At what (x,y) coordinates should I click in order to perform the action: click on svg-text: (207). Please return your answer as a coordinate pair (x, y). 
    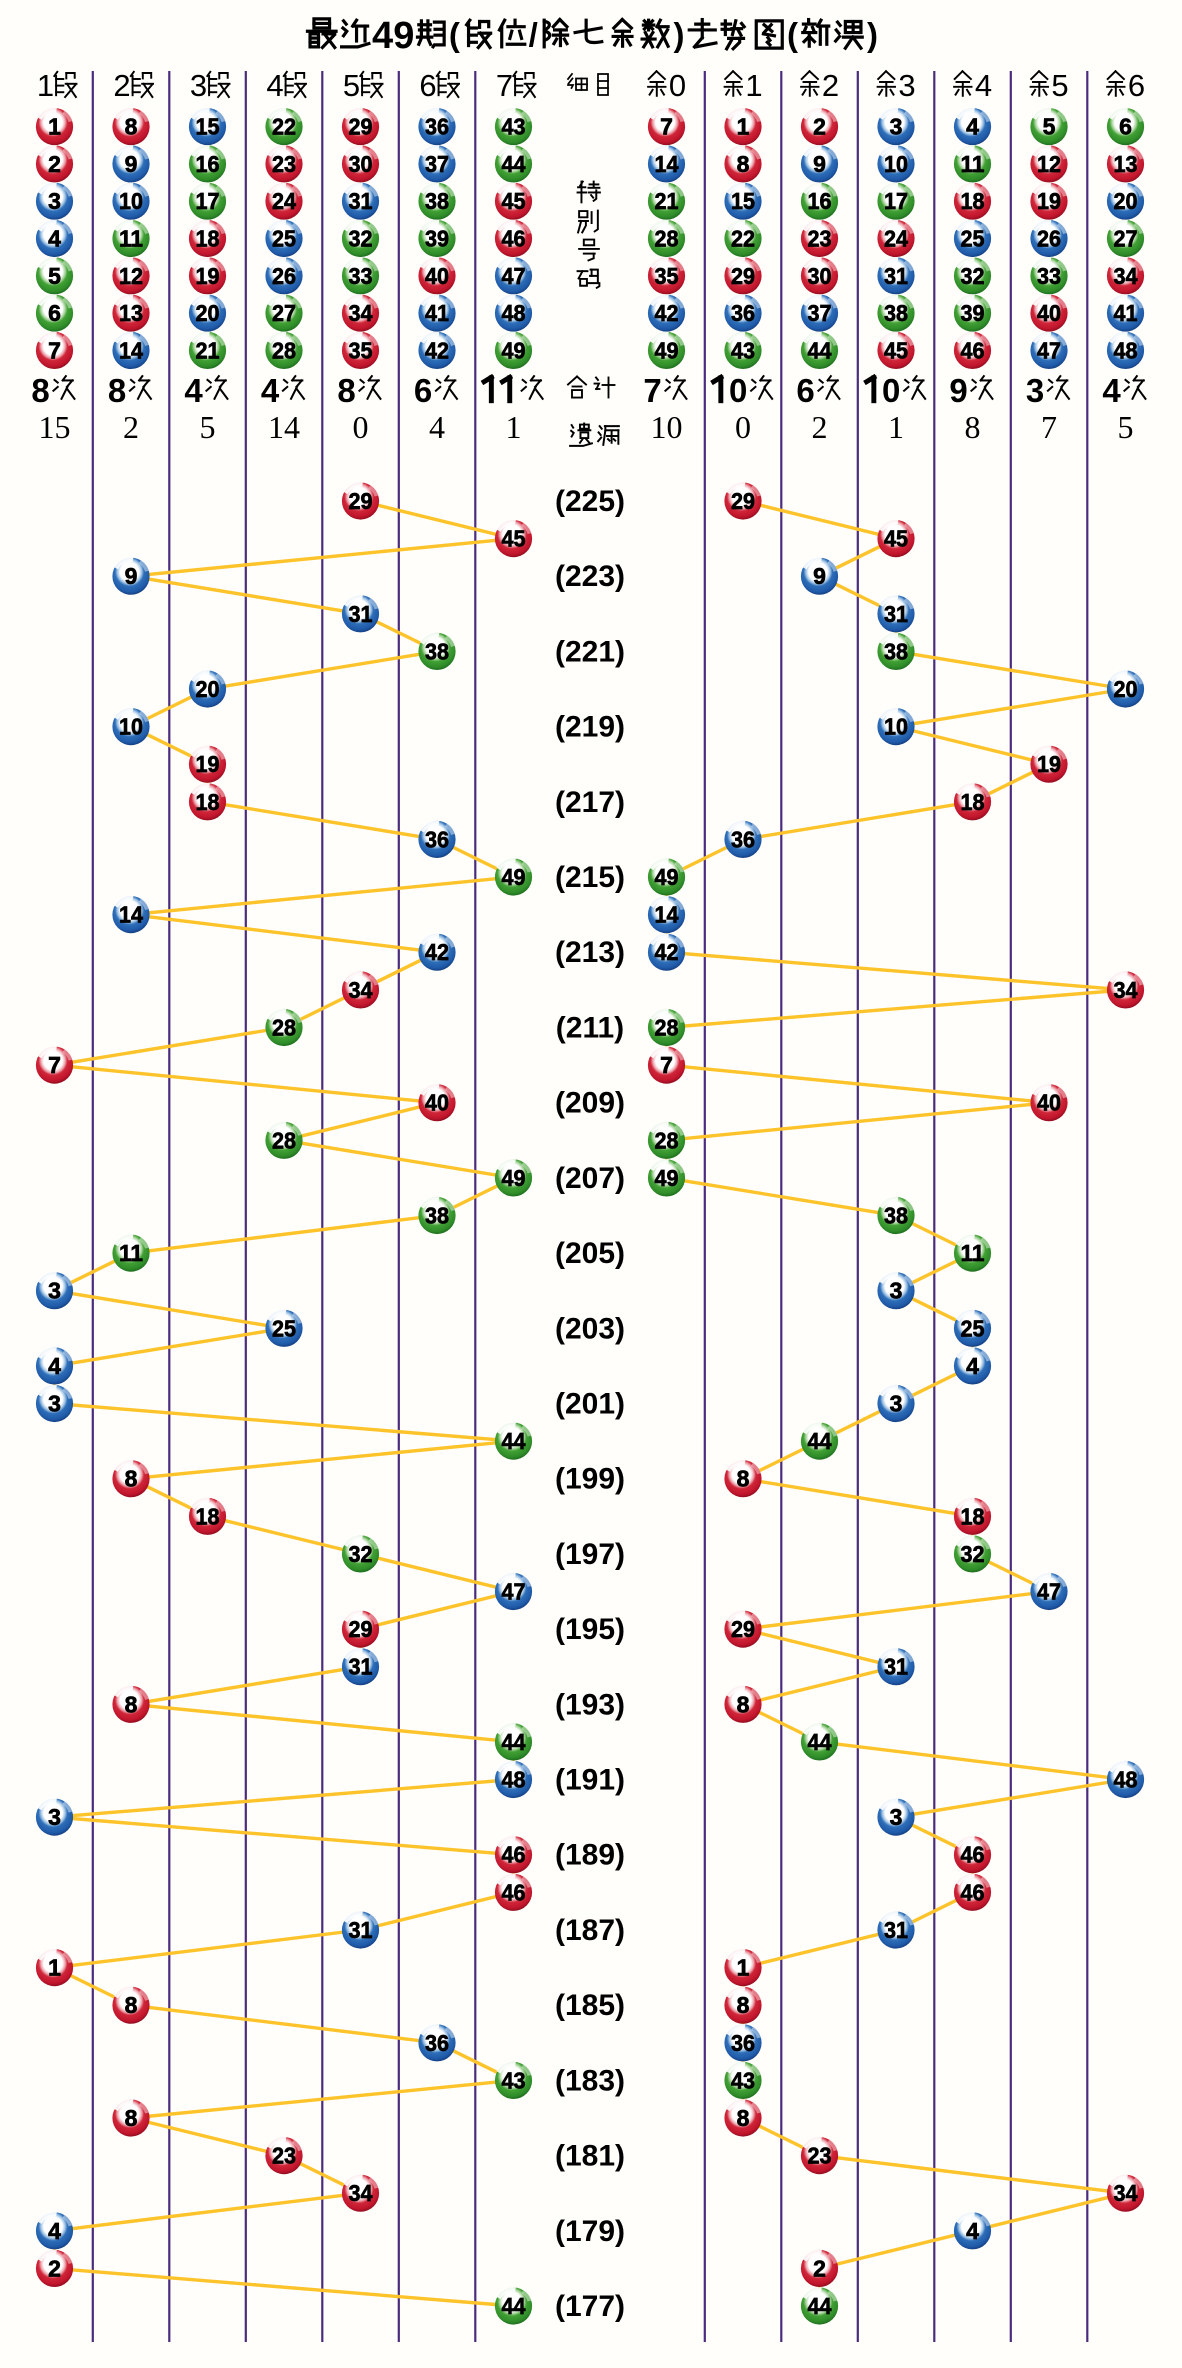
    Looking at the image, I should click on (590, 1178).